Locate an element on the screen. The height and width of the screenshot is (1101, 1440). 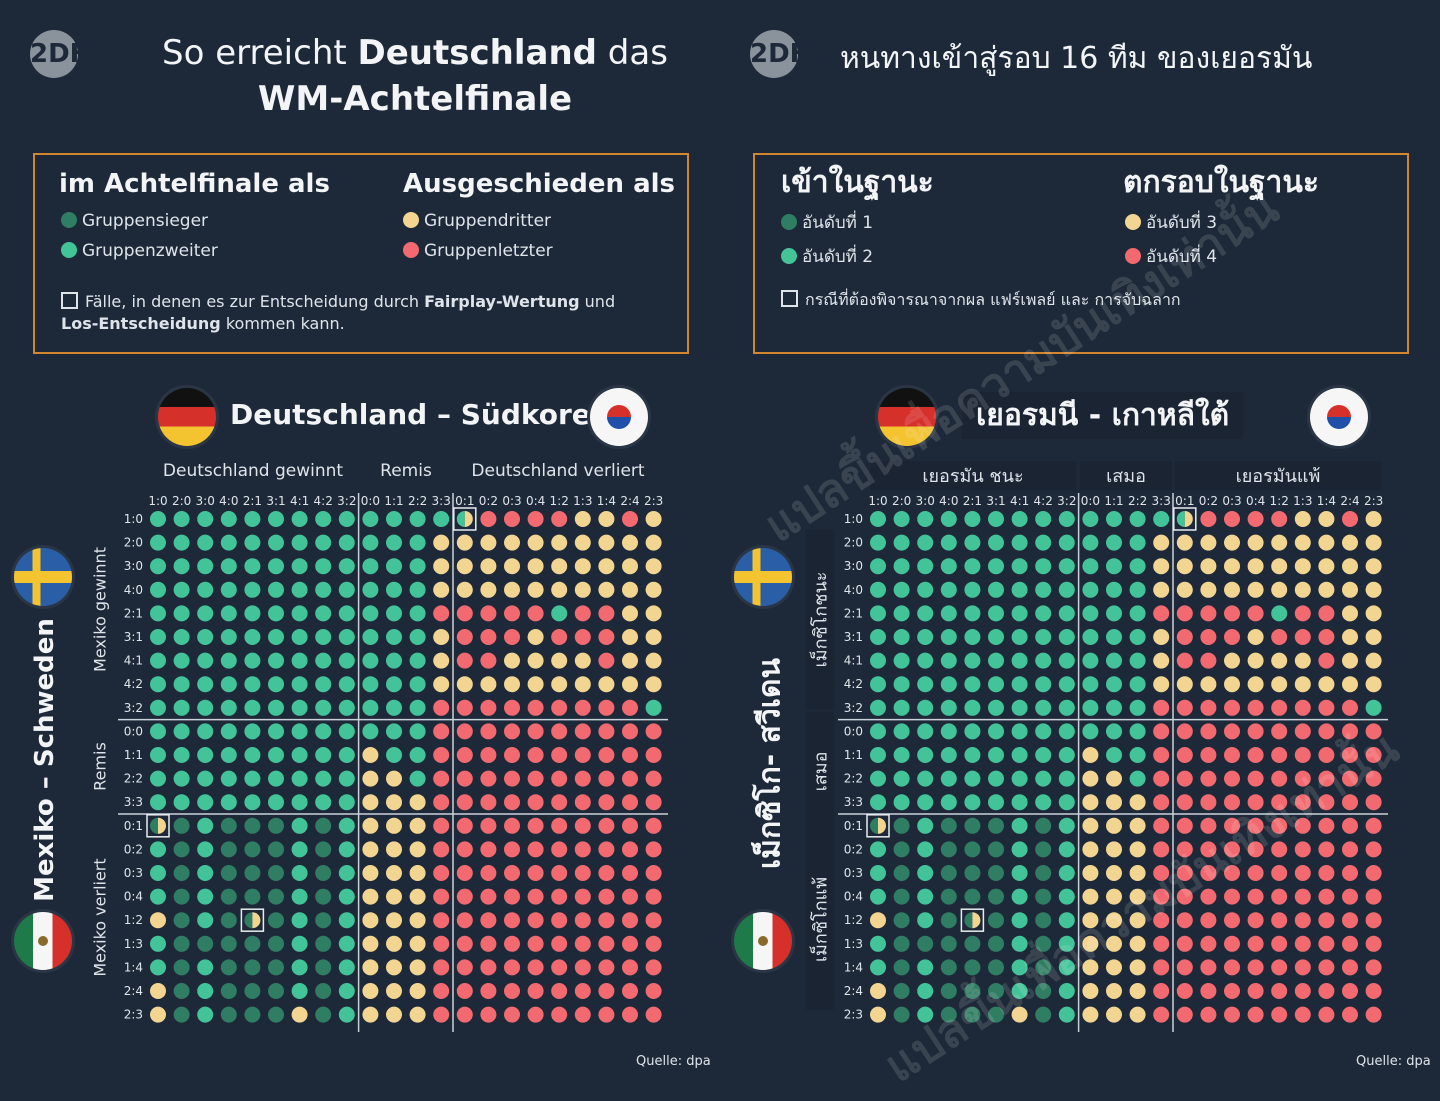
col-tick-label: 1:0 is located at coordinates (877, 501).